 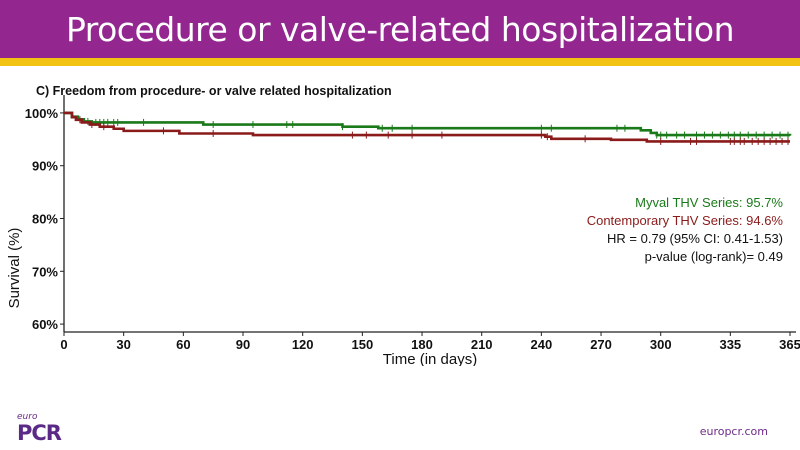 I want to click on x-axis-label: Time (in days), so click(x=430, y=358).